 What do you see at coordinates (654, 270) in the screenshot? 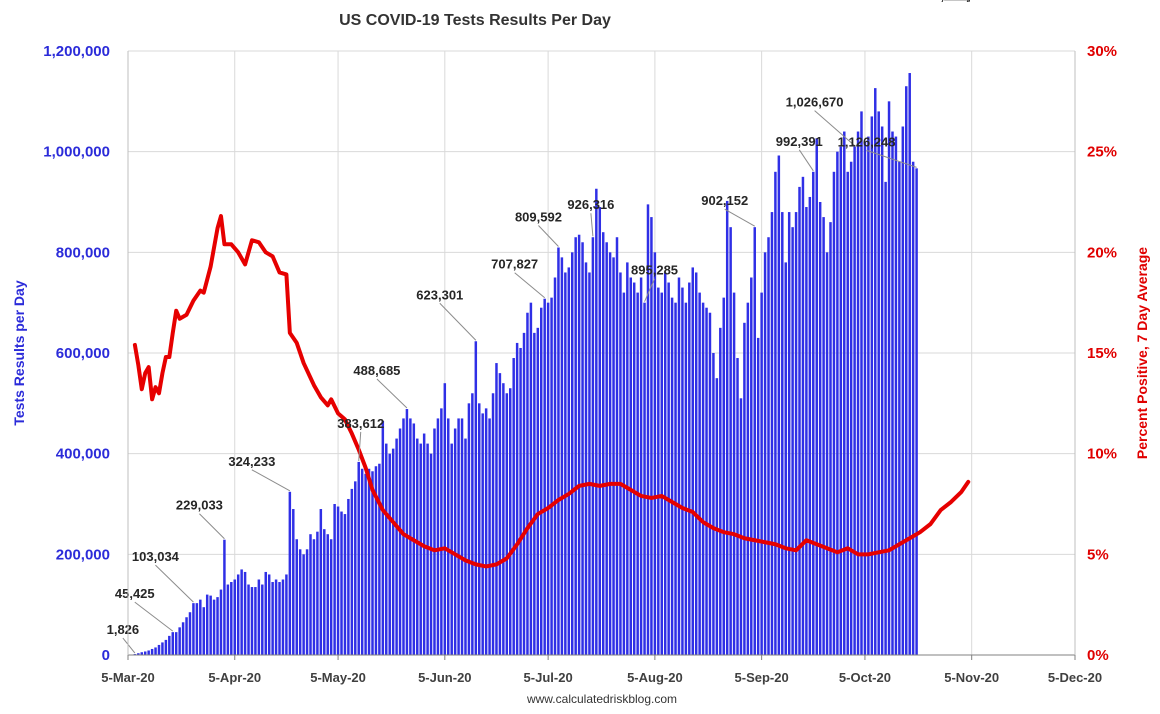
I see `data-label: 895,285` at bounding box center [654, 270].